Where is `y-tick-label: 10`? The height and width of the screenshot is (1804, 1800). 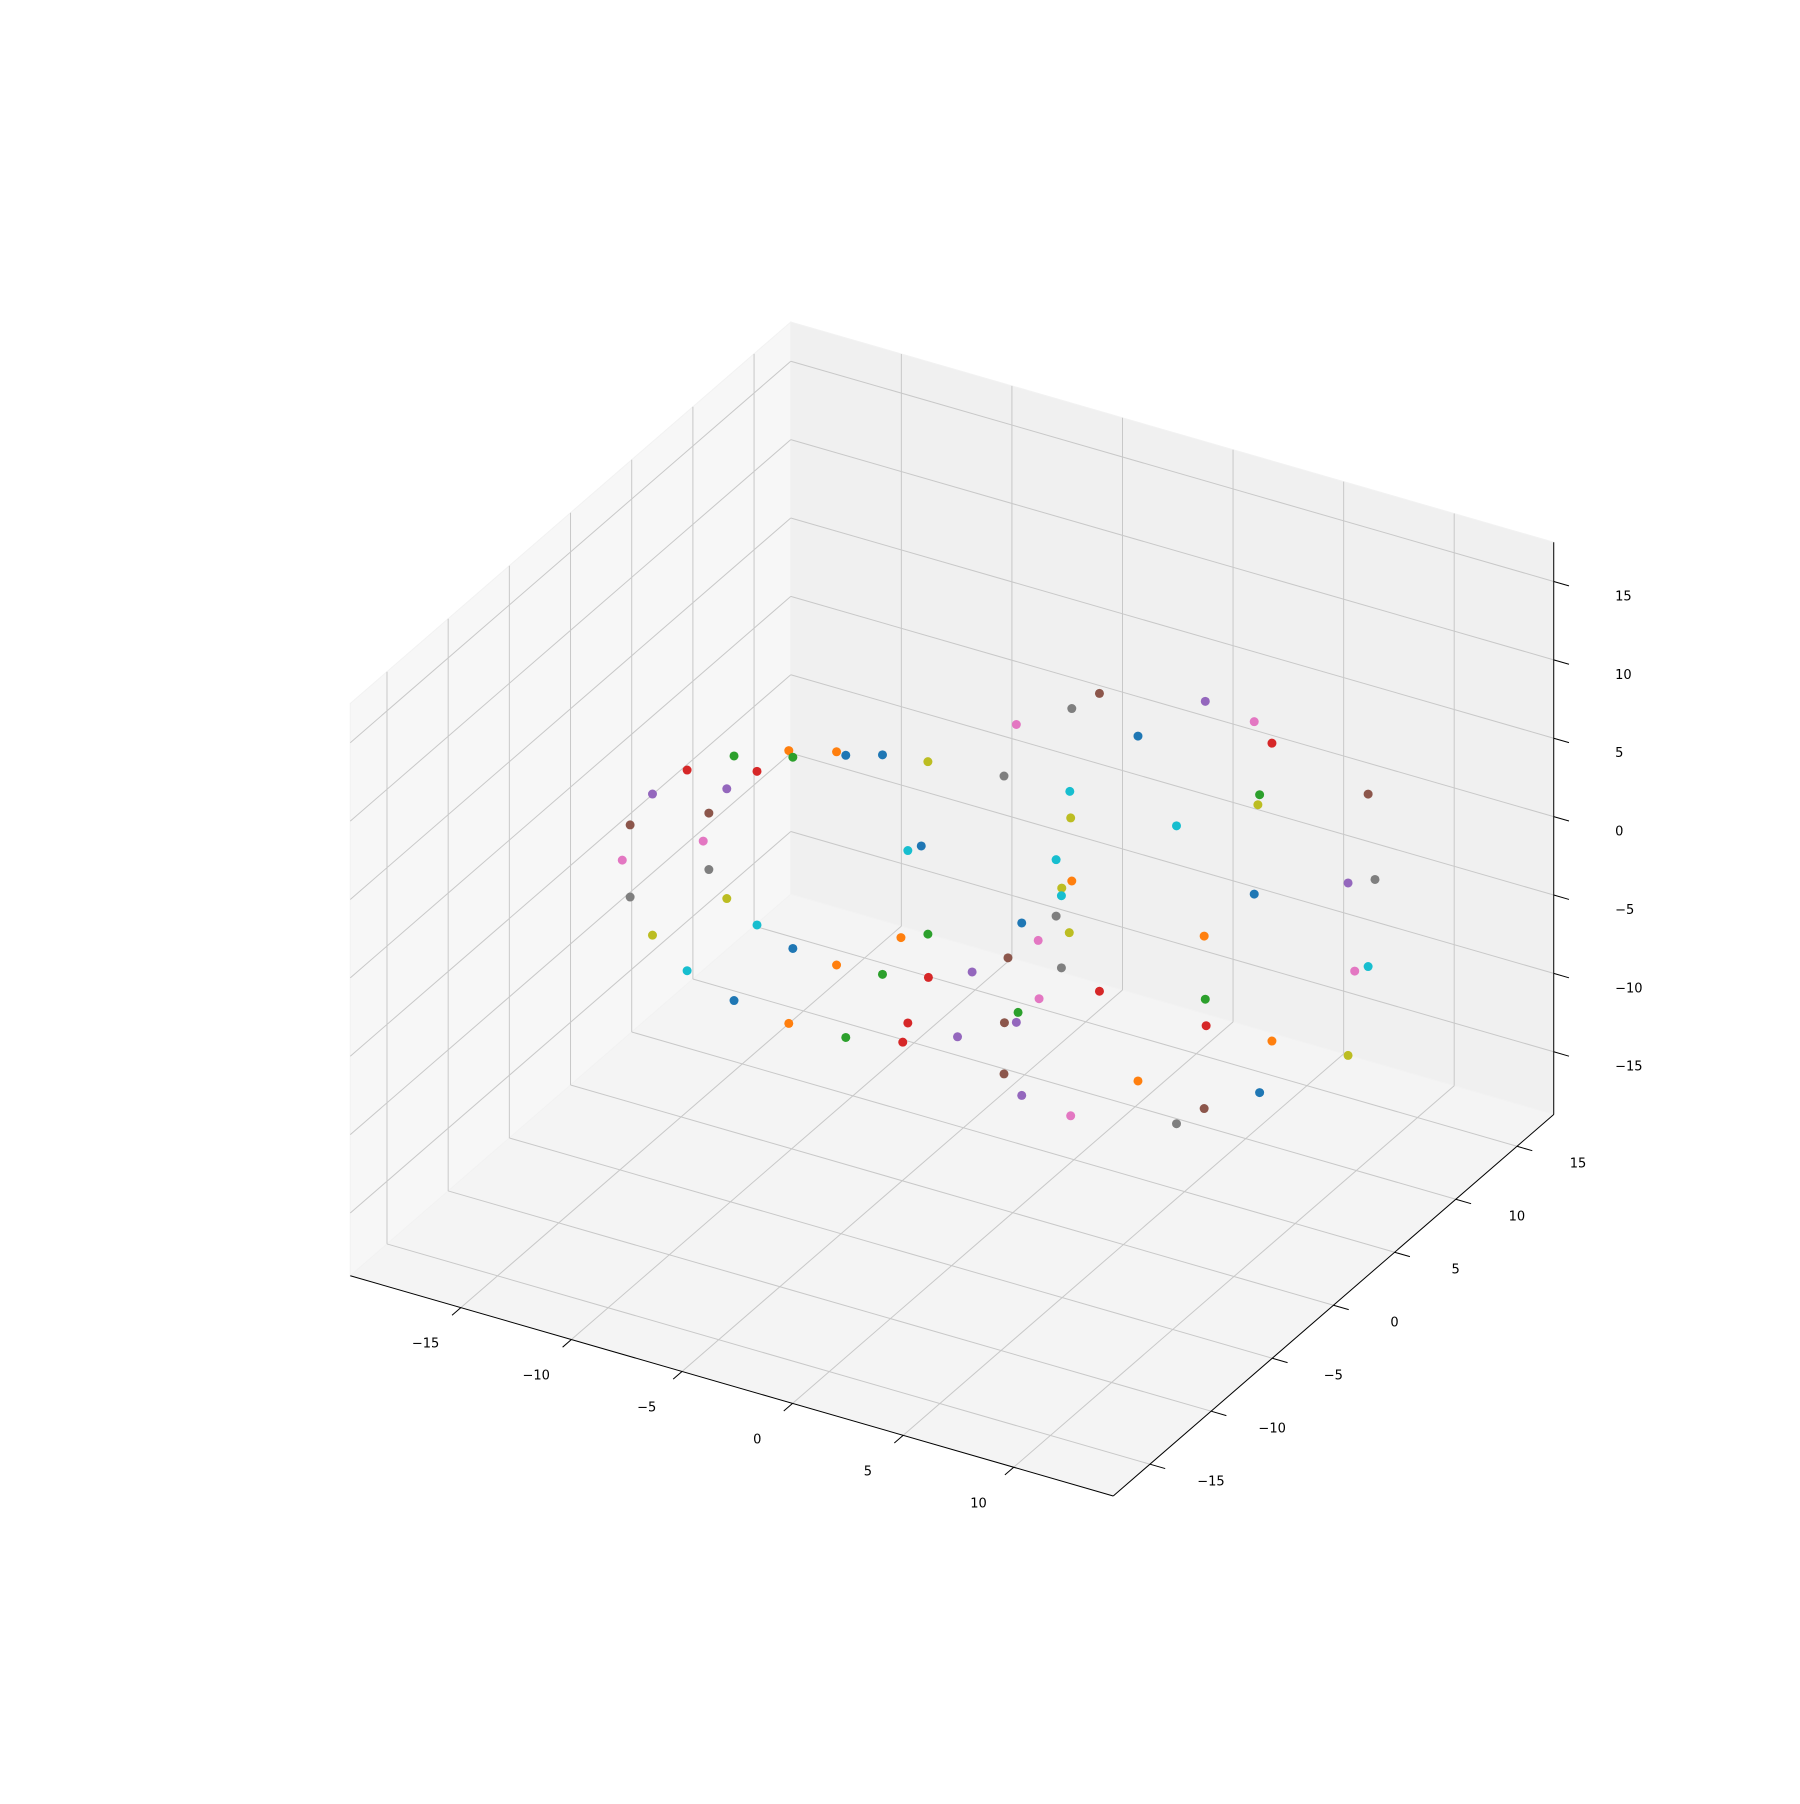
y-tick-label: 10 is located at coordinates (1517, 1216).